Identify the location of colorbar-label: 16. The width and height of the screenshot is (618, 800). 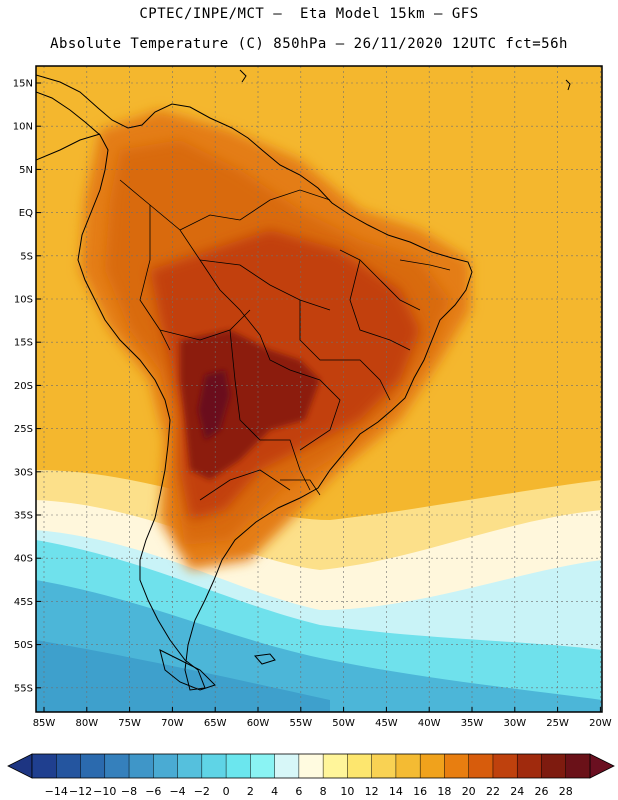
(420, 791).